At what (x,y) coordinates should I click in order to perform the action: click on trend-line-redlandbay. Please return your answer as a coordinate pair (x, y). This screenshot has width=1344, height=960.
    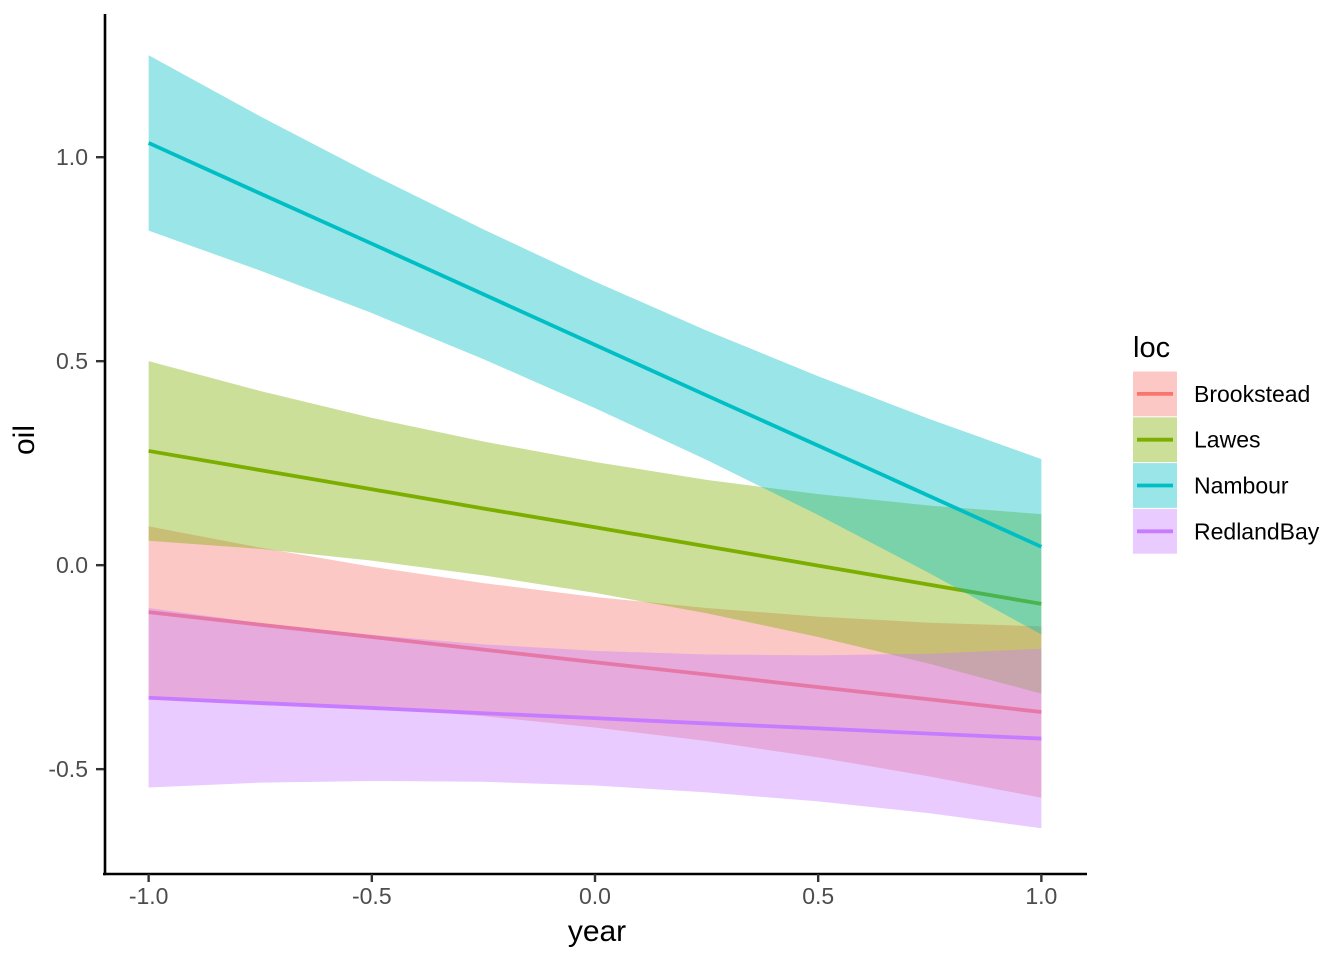
    Looking at the image, I should click on (595, 718).